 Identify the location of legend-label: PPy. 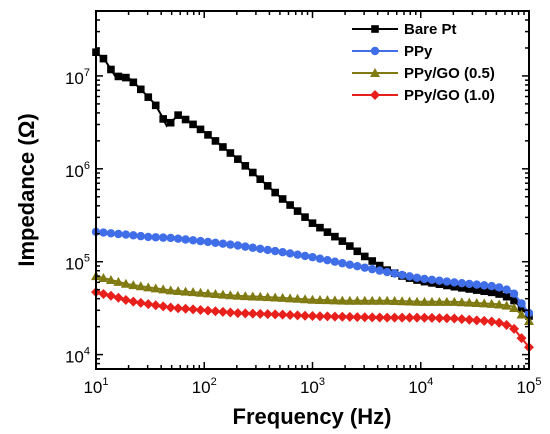
(418, 51).